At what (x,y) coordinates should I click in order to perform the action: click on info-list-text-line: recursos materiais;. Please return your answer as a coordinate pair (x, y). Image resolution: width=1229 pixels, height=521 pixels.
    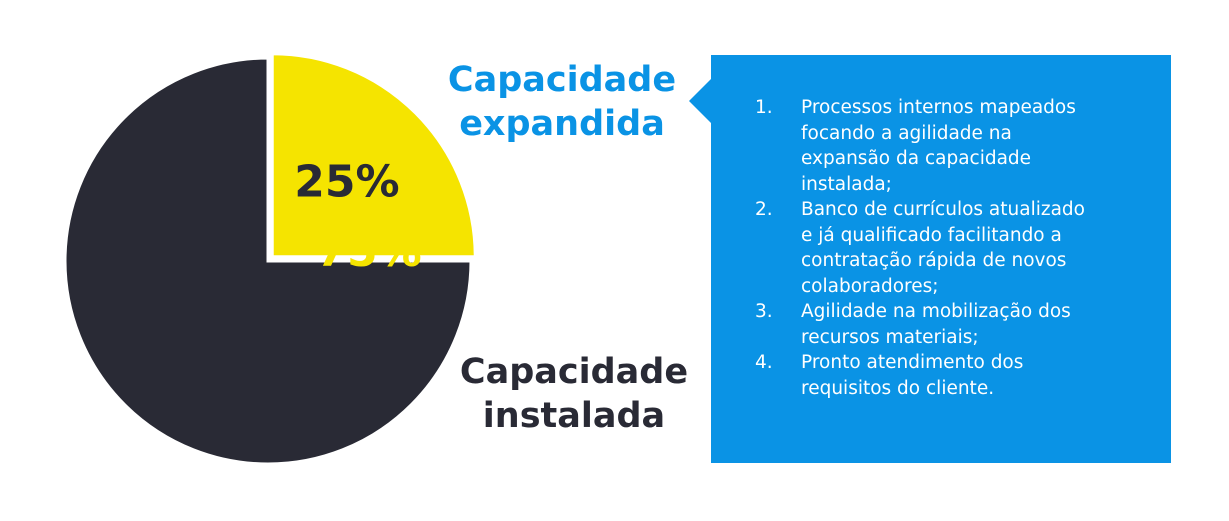
    Looking at the image, I should click on (890, 337).